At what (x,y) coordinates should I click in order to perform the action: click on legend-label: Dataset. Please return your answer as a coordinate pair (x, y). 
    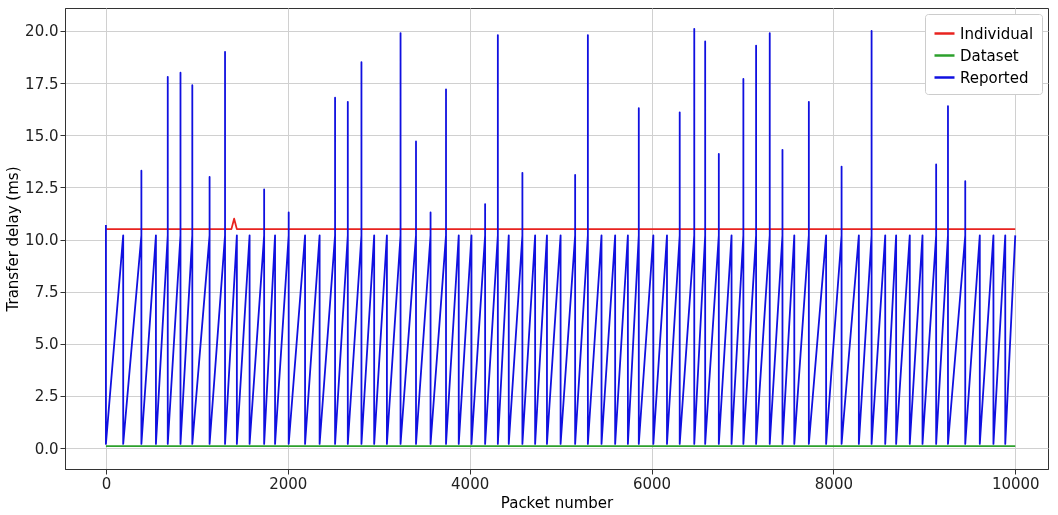
    Looking at the image, I should click on (989, 55).